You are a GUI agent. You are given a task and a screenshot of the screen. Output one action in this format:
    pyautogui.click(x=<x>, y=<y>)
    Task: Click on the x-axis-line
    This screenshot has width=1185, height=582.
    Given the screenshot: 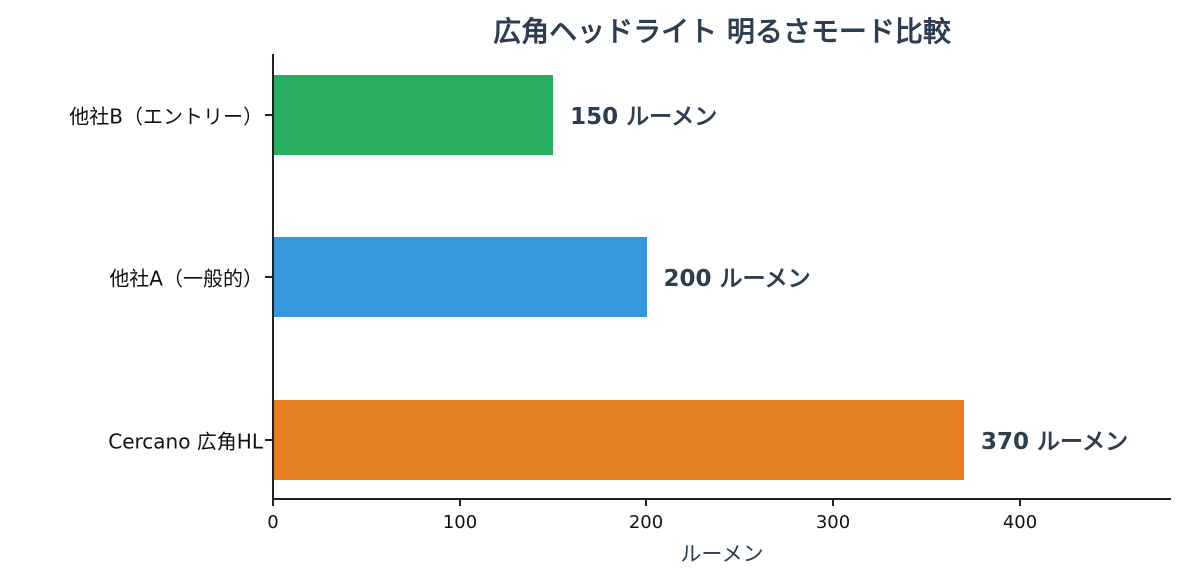 What is the action you would take?
    pyautogui.click(x=721, y=499)
    